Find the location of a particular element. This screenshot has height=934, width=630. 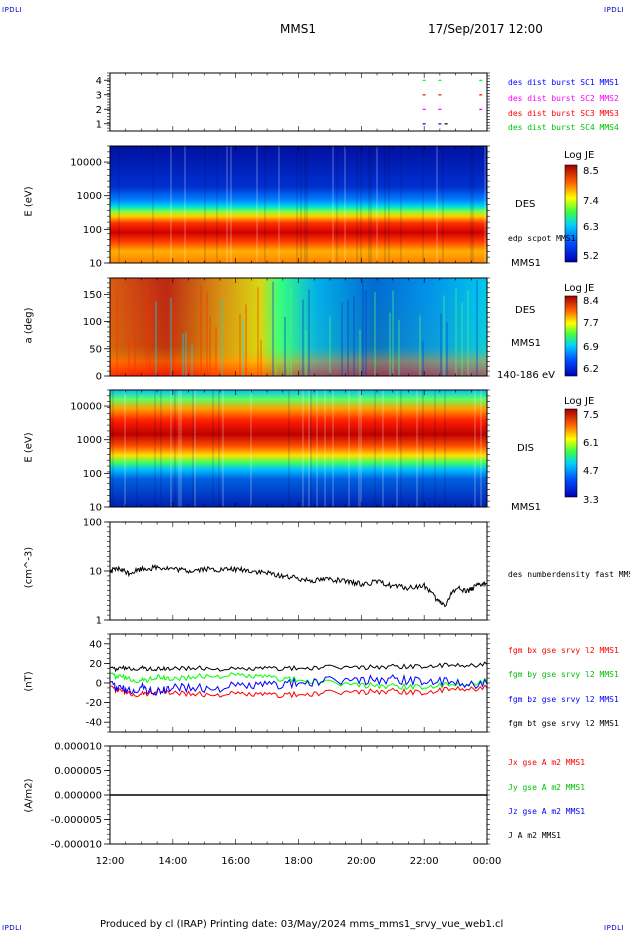

bz-line is located at coordinates (299, 685).